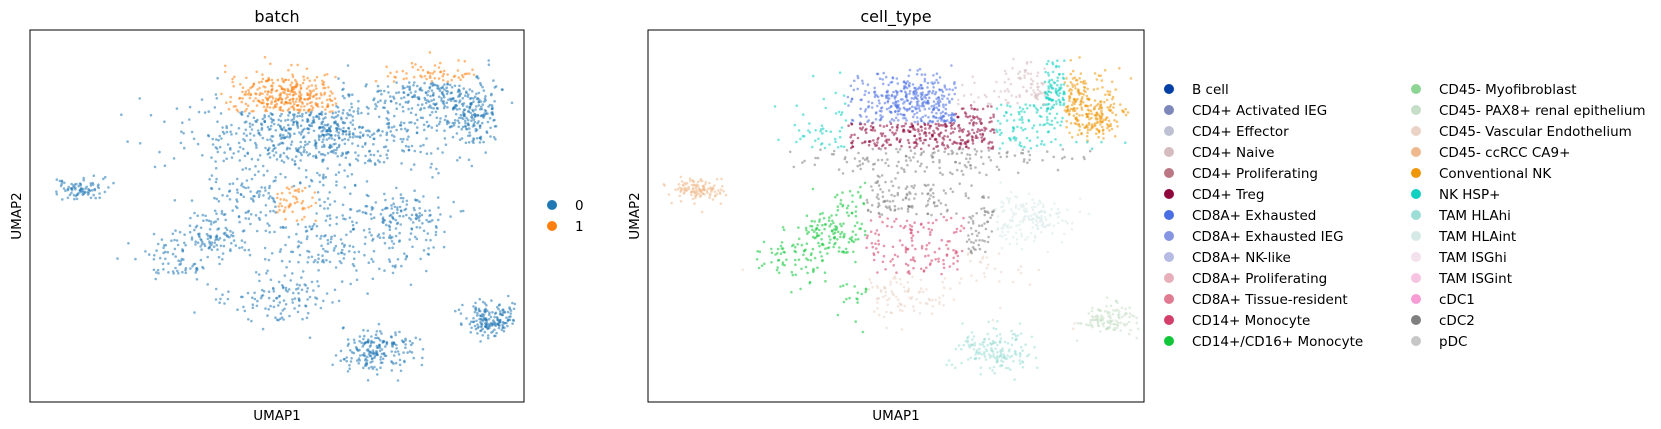 The image size is (1661, 429). What do you see at coordinates (1542, 111) in the screenshot?
I see `legend-label: CD45- PAX8+ renal epithelium` at bounding box center [1542, 111].